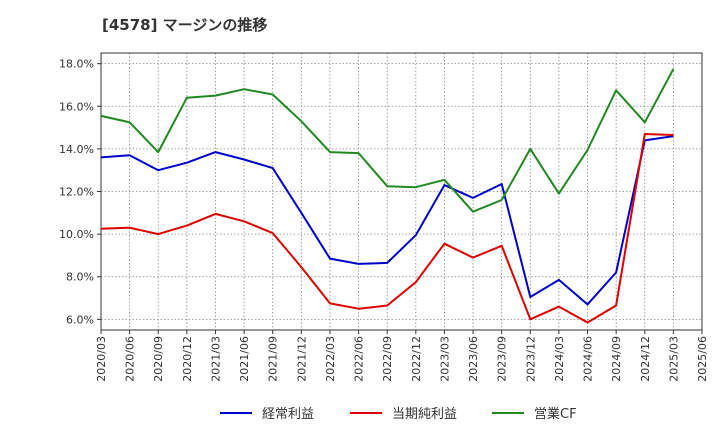 This screenshot has width=720, height=440. Describe the element at coordinates (387, 359) in the screenshot. I see `x-tick-label: 2022/09` at that location.